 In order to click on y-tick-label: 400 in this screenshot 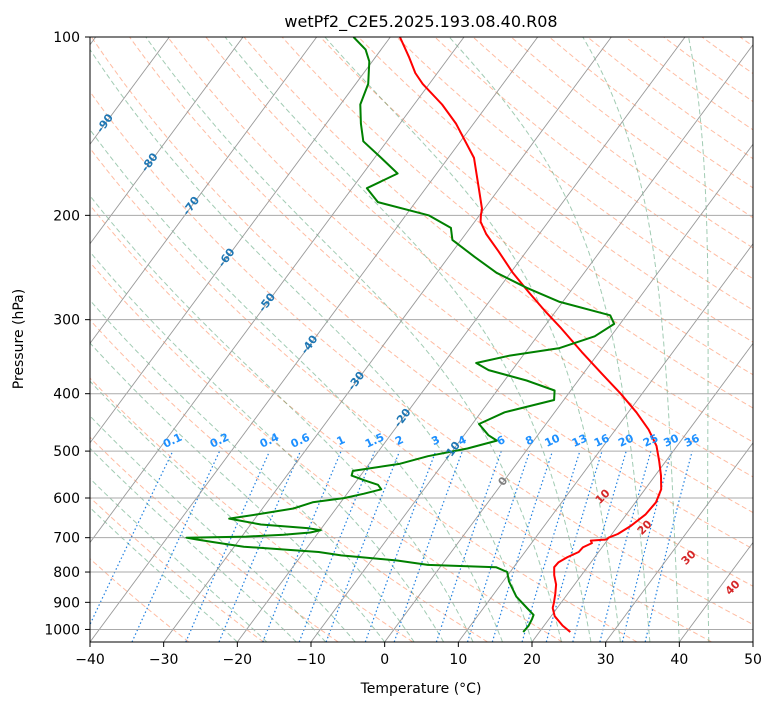, I will do `click(66, 395)`.